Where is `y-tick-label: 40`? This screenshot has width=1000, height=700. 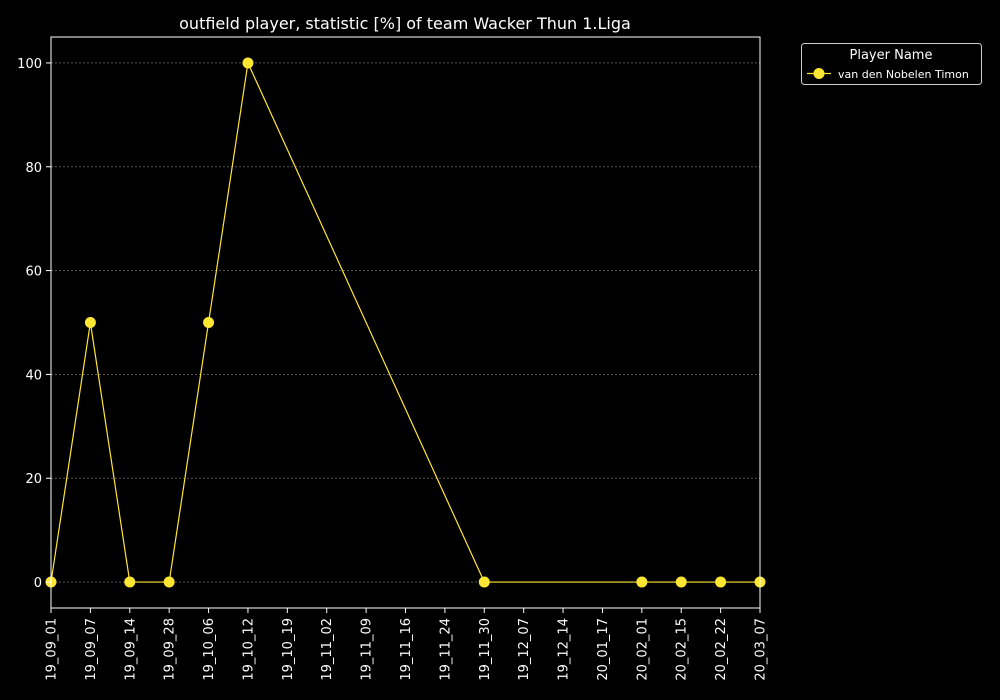
y-tick-label: 40 is located at coordinates (33, 375).